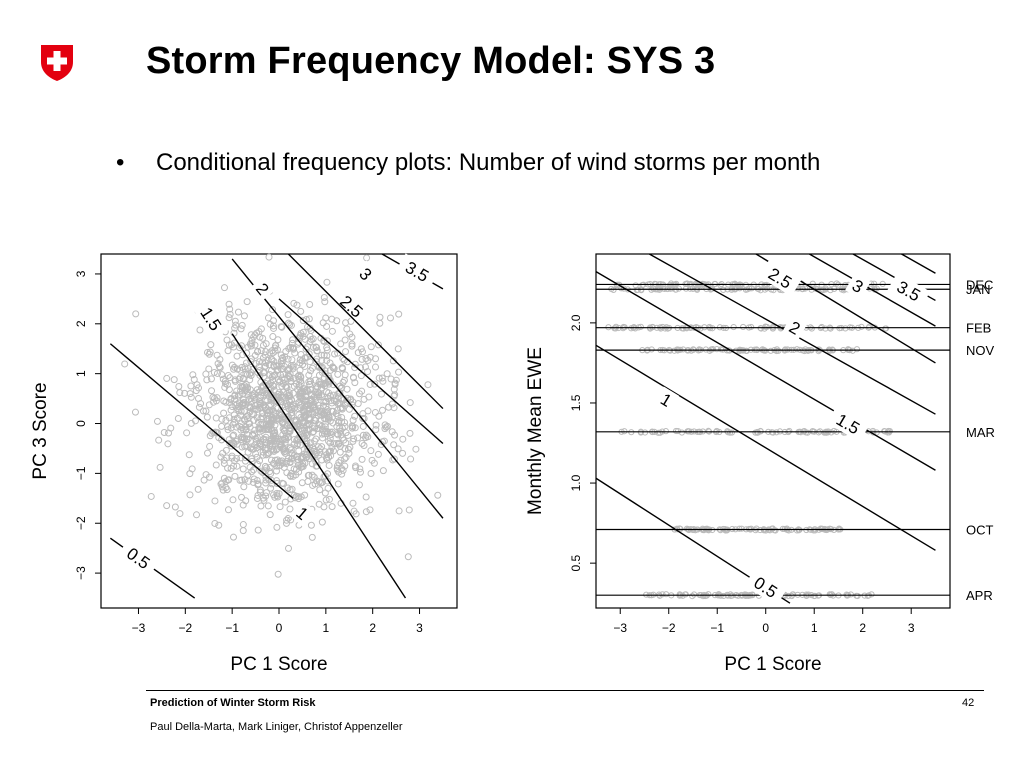 This screenshot has height=768, width=1024. I want to click on contour-label-bg, so click(417, 271).